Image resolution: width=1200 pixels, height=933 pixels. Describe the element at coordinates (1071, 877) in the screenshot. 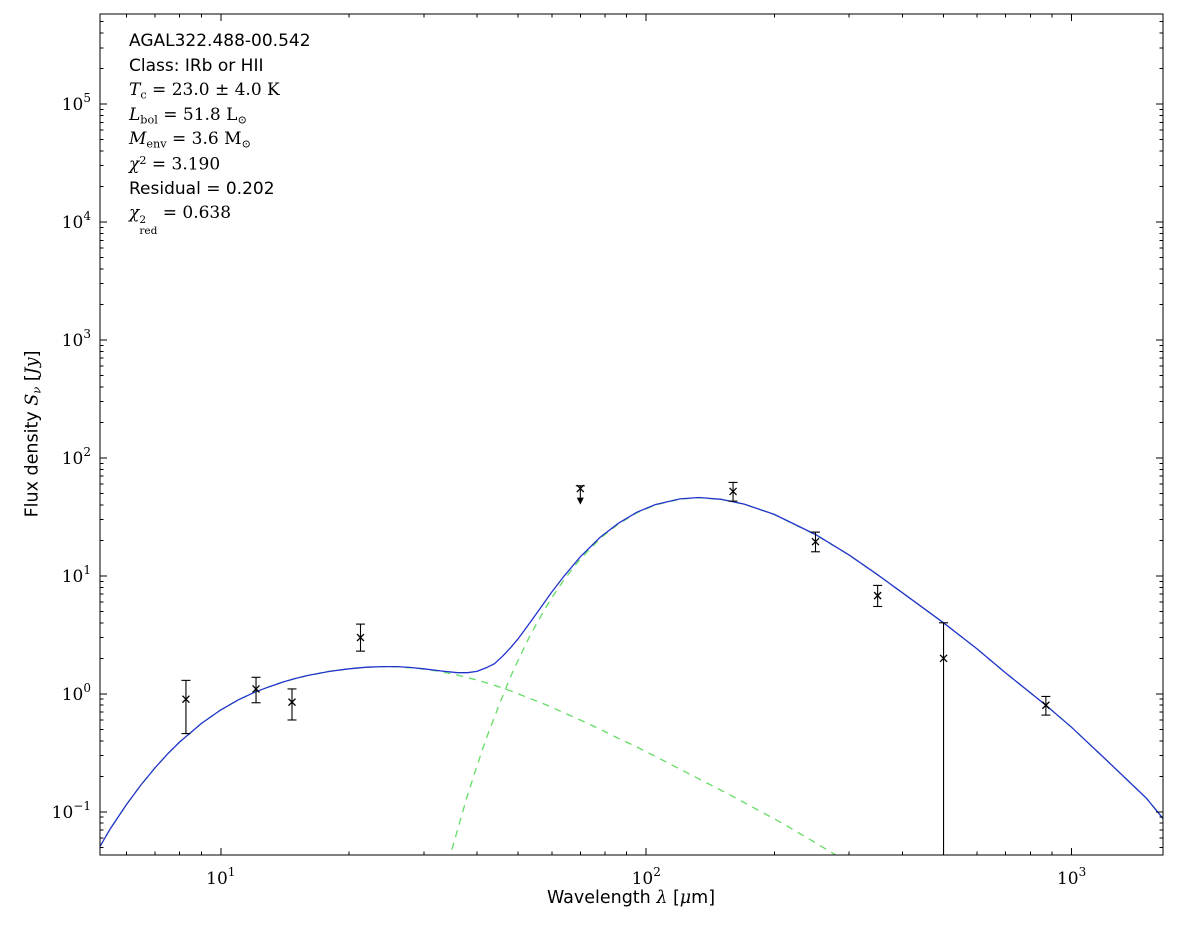

I see `x-tick-label: 10³` at that location.